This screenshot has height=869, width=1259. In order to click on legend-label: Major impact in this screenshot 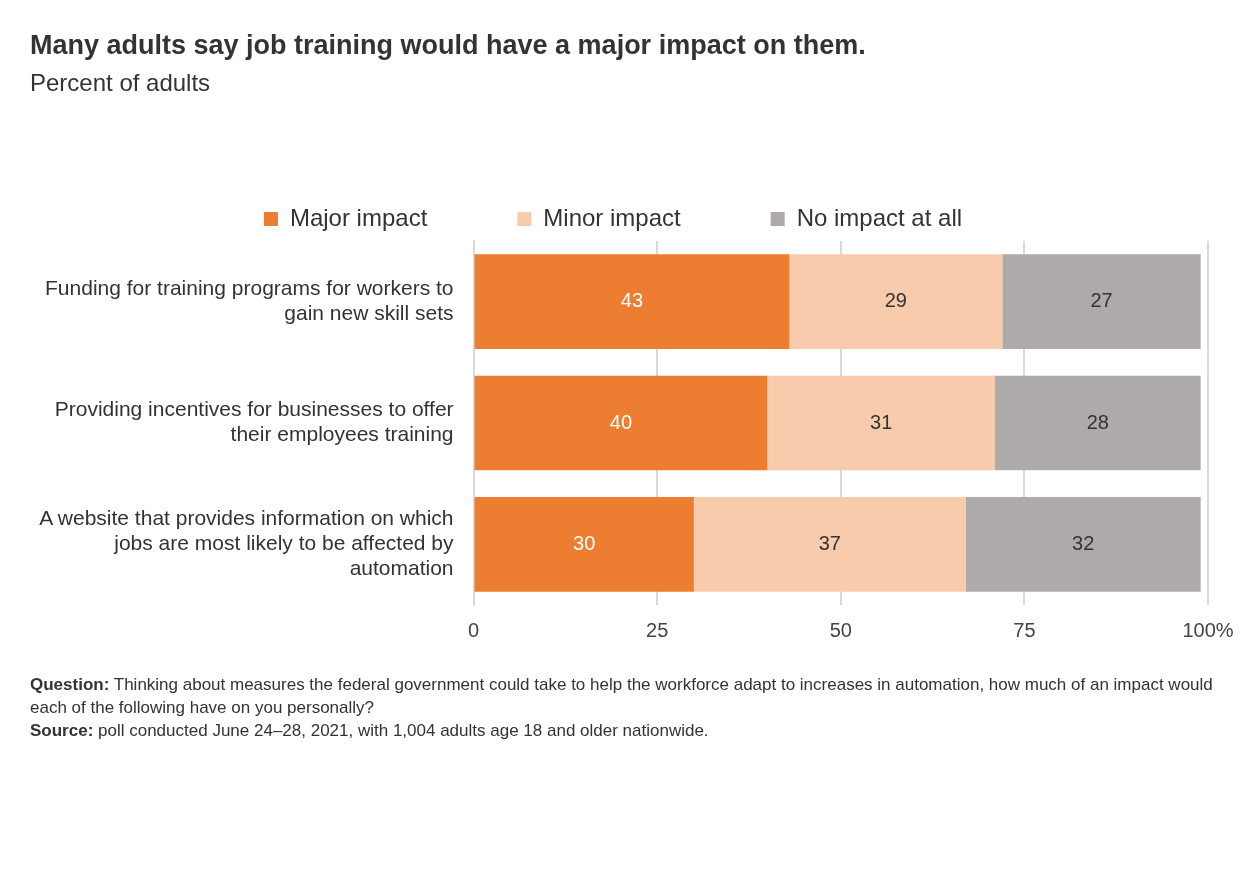, I will do `click(358, 217)`.